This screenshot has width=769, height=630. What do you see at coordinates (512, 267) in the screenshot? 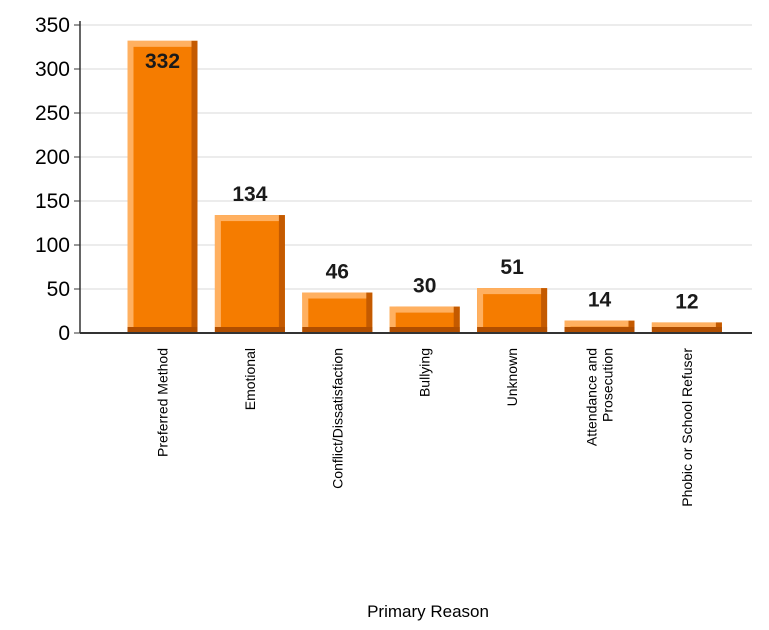
I see `data-label: 51` at bounding box center [512, 267].